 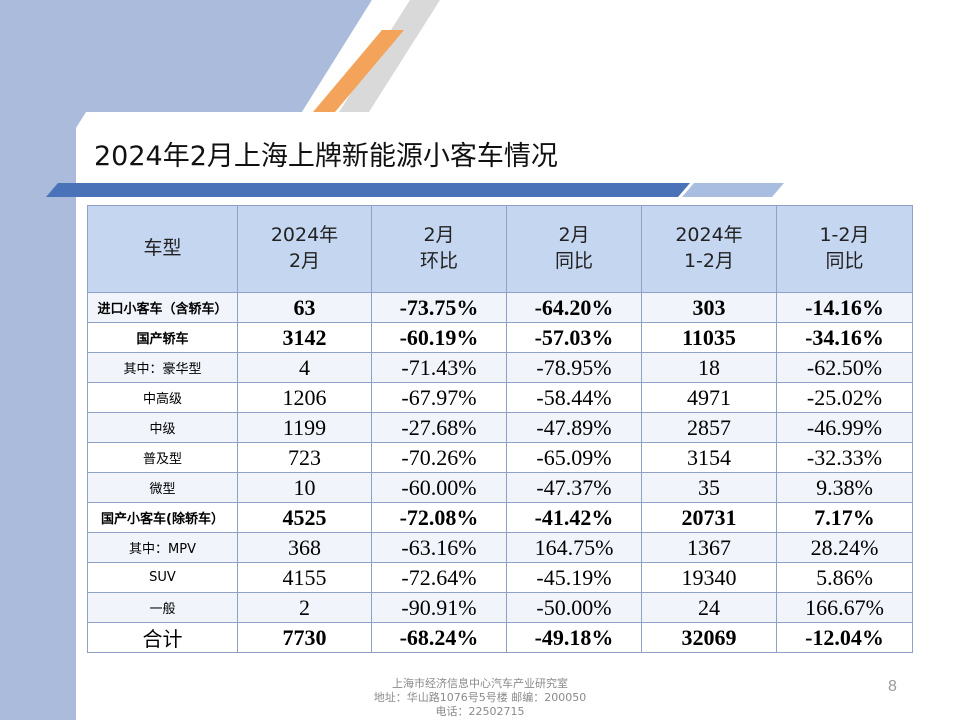 What do you see at coordinates (368, 190) in the screenshot?
I see `title-underline-bar` at bounding box center [368, 190].